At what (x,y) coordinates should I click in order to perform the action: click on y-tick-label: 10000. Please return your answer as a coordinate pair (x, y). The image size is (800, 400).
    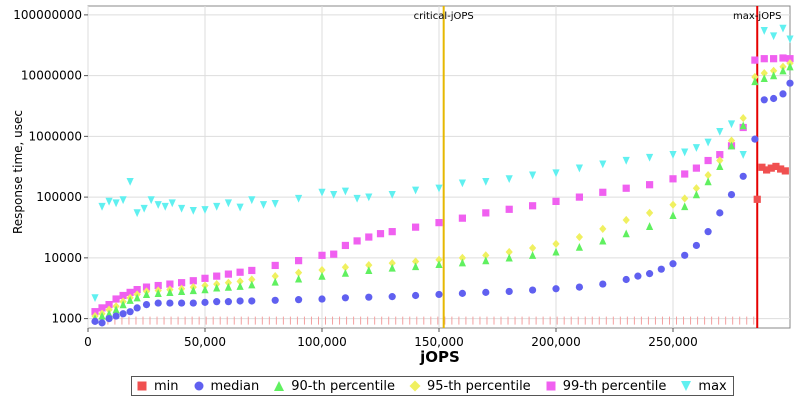
    Looking at the image, I should click on (63, 258).